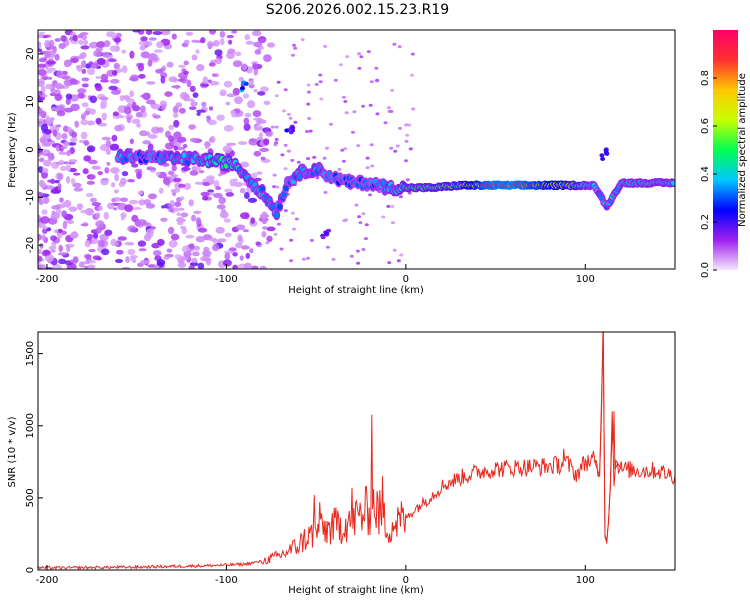 The height and width of the screenshot is (600, 750). What do you see at coordinates (30, 149) in the screenshot?
I see `y-tick-label: 0` at bounding box center [30, 149].